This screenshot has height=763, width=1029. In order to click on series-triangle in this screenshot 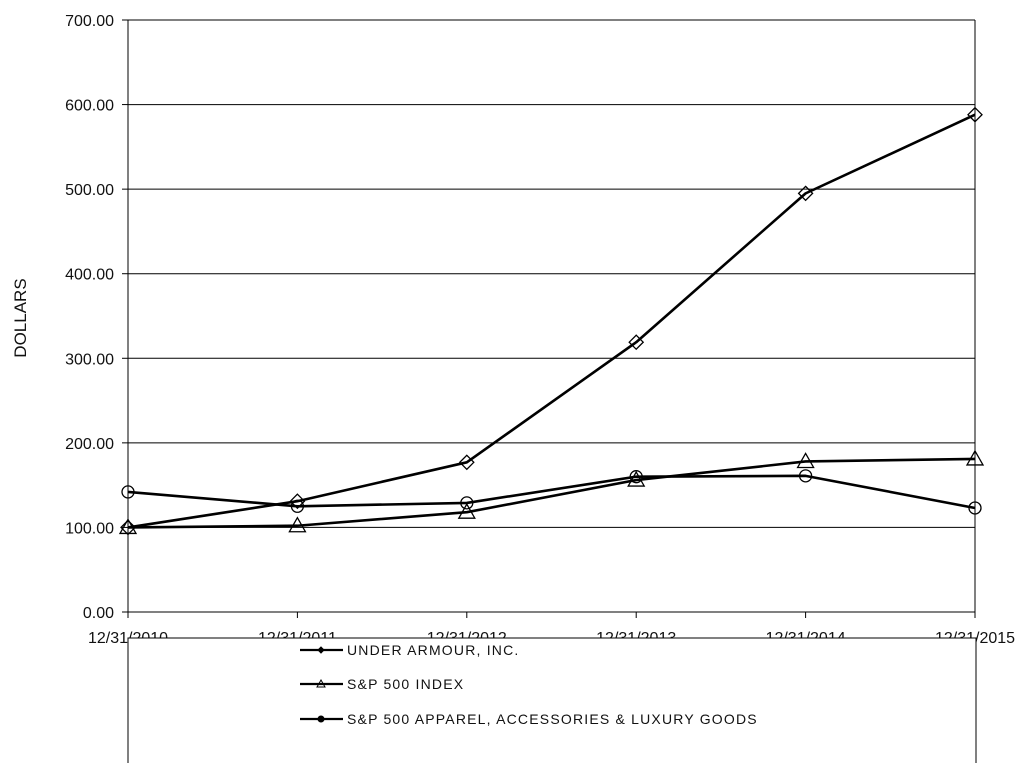, I will do `click(551, 492)`.